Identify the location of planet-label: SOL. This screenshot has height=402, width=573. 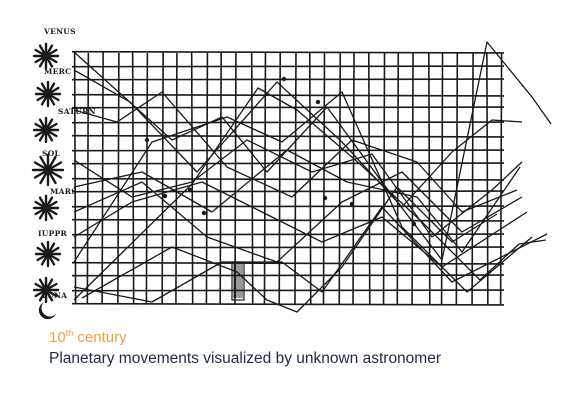
(51, 153).